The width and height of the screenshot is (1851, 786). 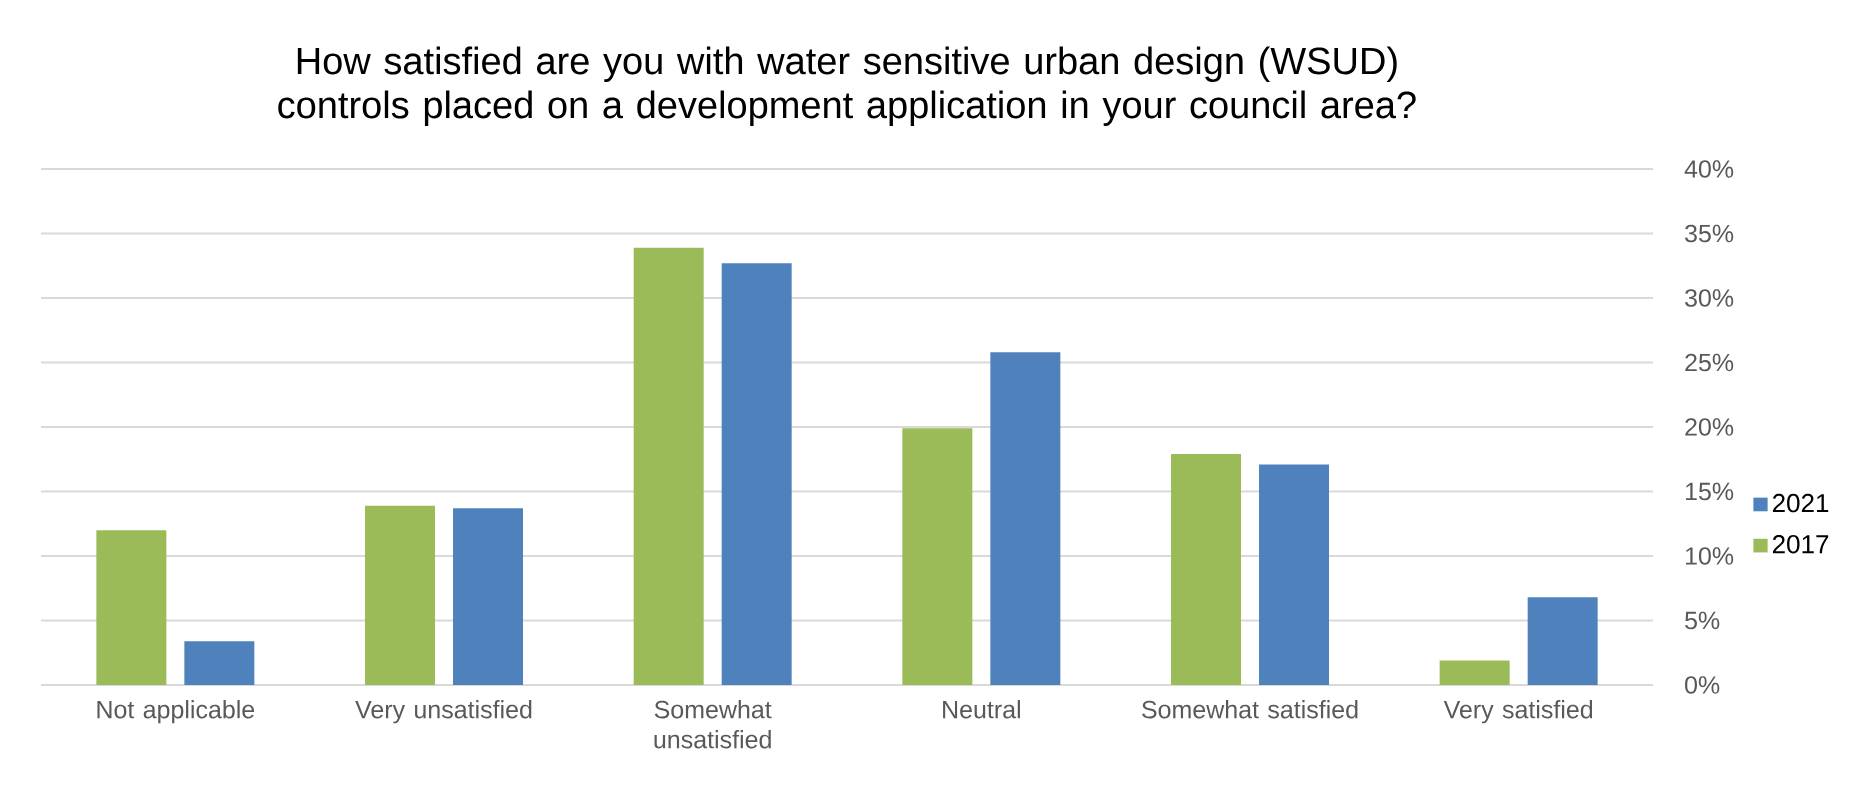 I want to click on y-tick-label: 5%, so click(x=1702, y=620).